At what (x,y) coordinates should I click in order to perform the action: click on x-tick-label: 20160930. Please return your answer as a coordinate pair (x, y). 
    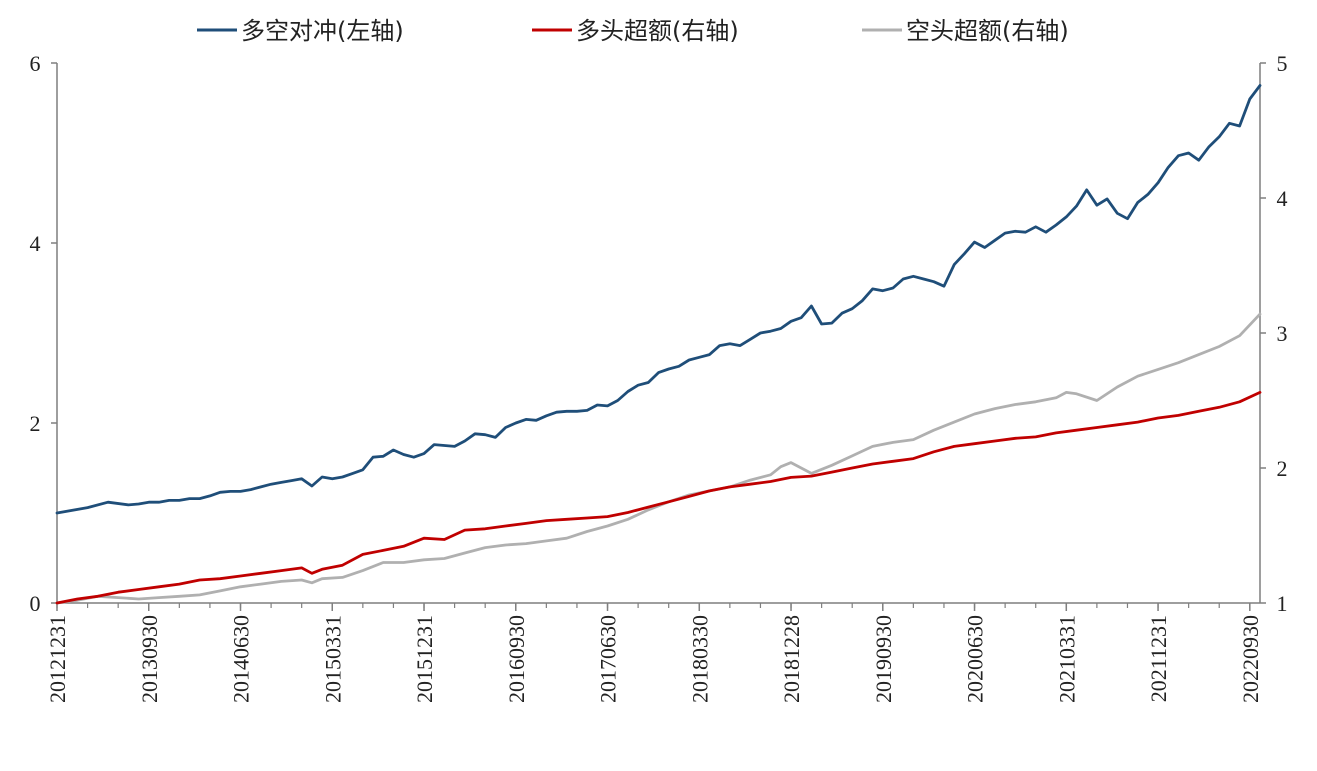
    Looking at the image, I should click on (516, 659).